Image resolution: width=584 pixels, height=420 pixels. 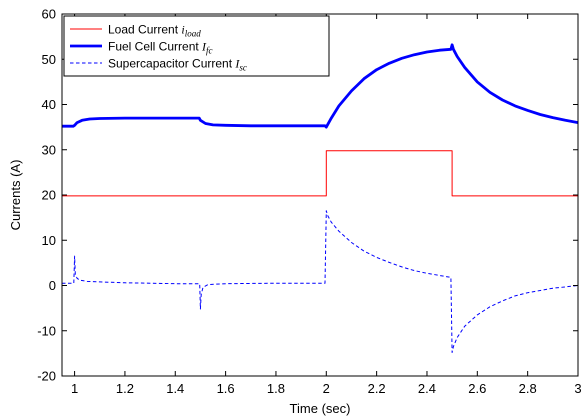 What do you see at coordinates (326, 388) in the screenshot?
I see `x-tick-label: 2` at bounding box center [326, 388].